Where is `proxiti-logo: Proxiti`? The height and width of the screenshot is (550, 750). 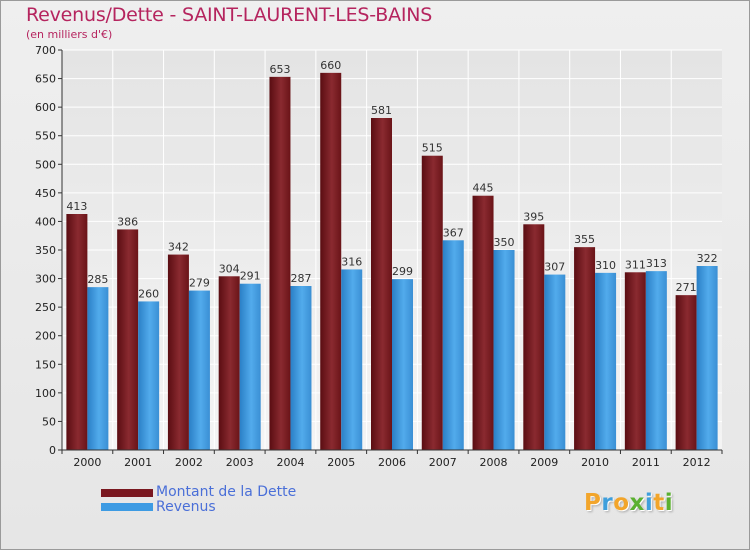 proxiti-logo: Proxiti is located at coordinates (628, 503).